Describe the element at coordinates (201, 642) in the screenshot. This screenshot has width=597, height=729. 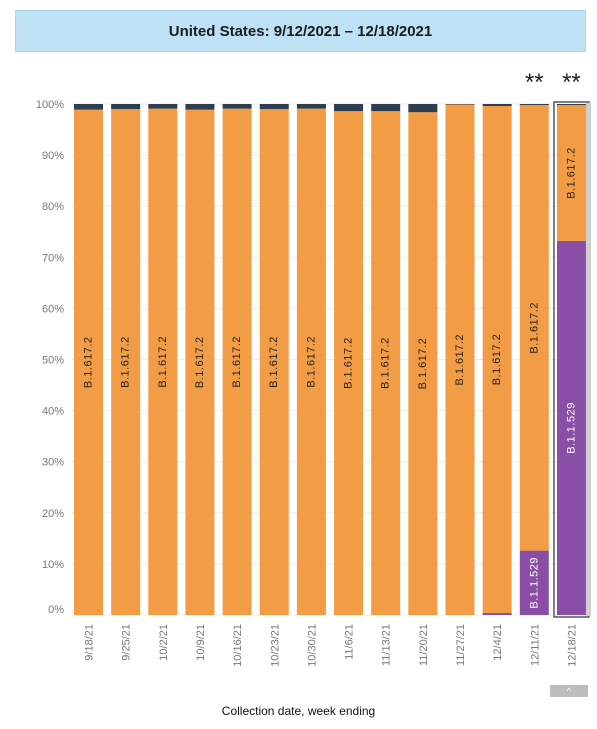
I see `x-tick-label: 10/9/21` at that location.